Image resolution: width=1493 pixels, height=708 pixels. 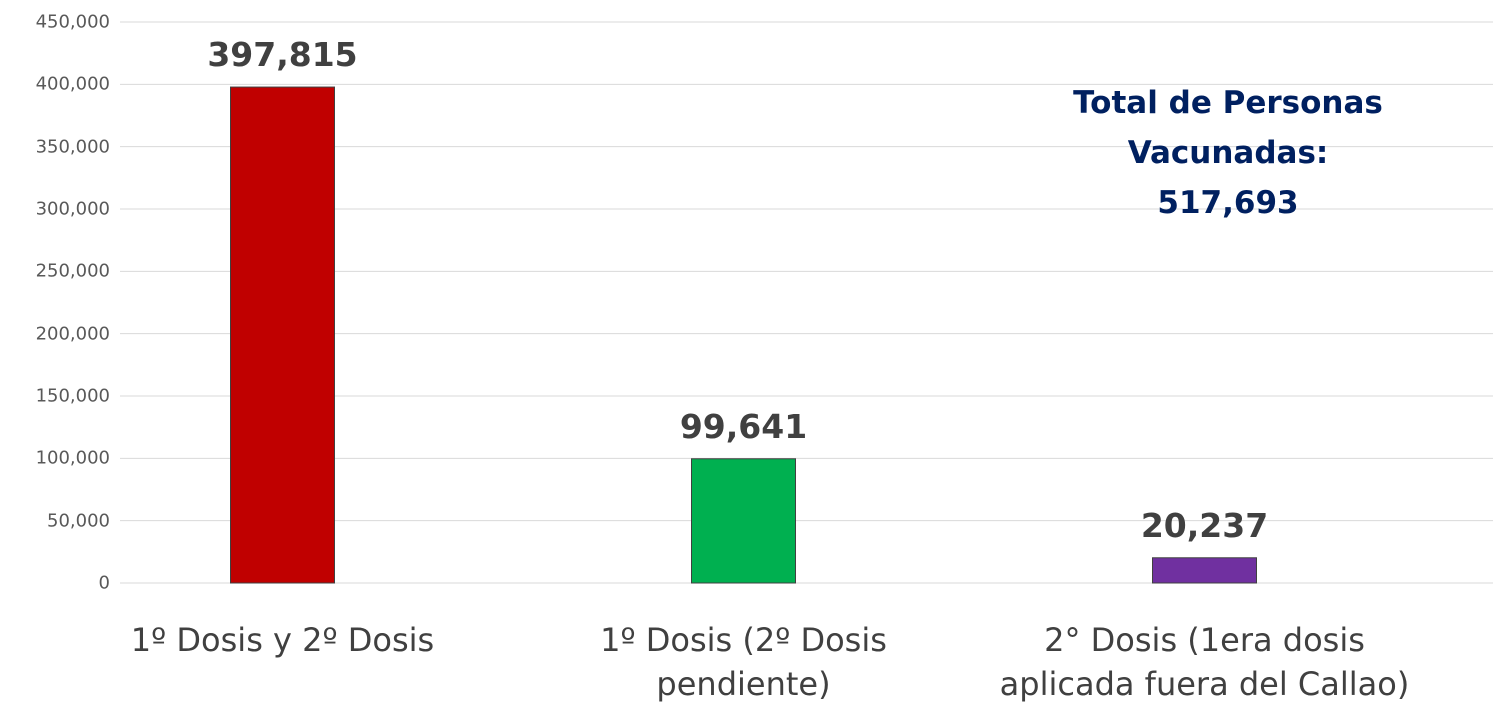 I want to click on data-label: 99,641, so click(x=743, y=426).